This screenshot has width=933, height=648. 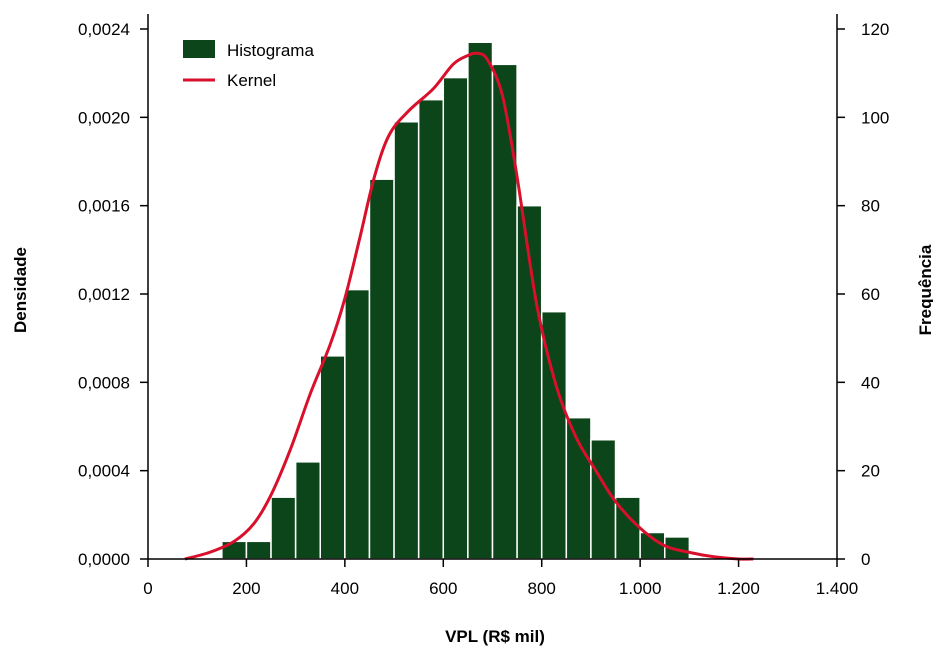 I want to click on x-tick-label: 400, so click(x=345, y=588).